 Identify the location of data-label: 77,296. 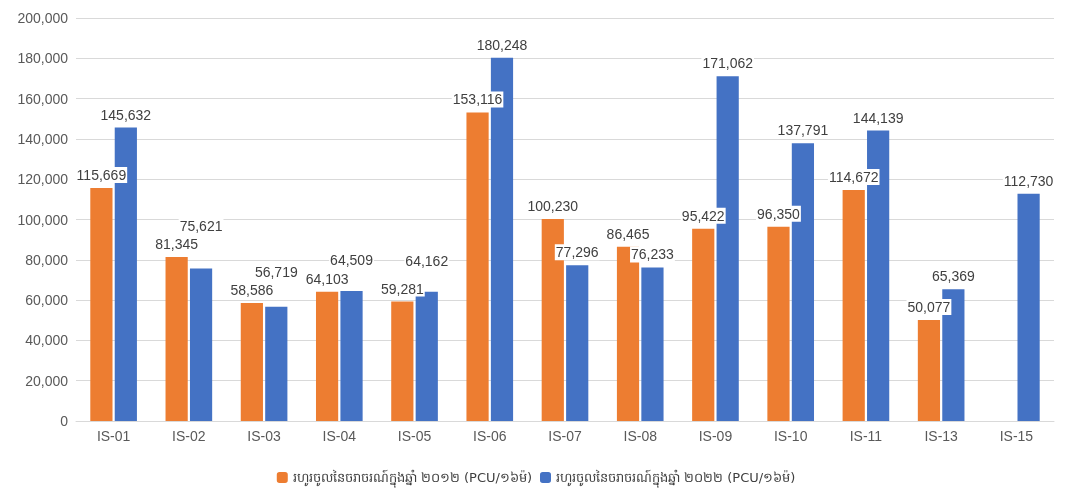
(577, 252).